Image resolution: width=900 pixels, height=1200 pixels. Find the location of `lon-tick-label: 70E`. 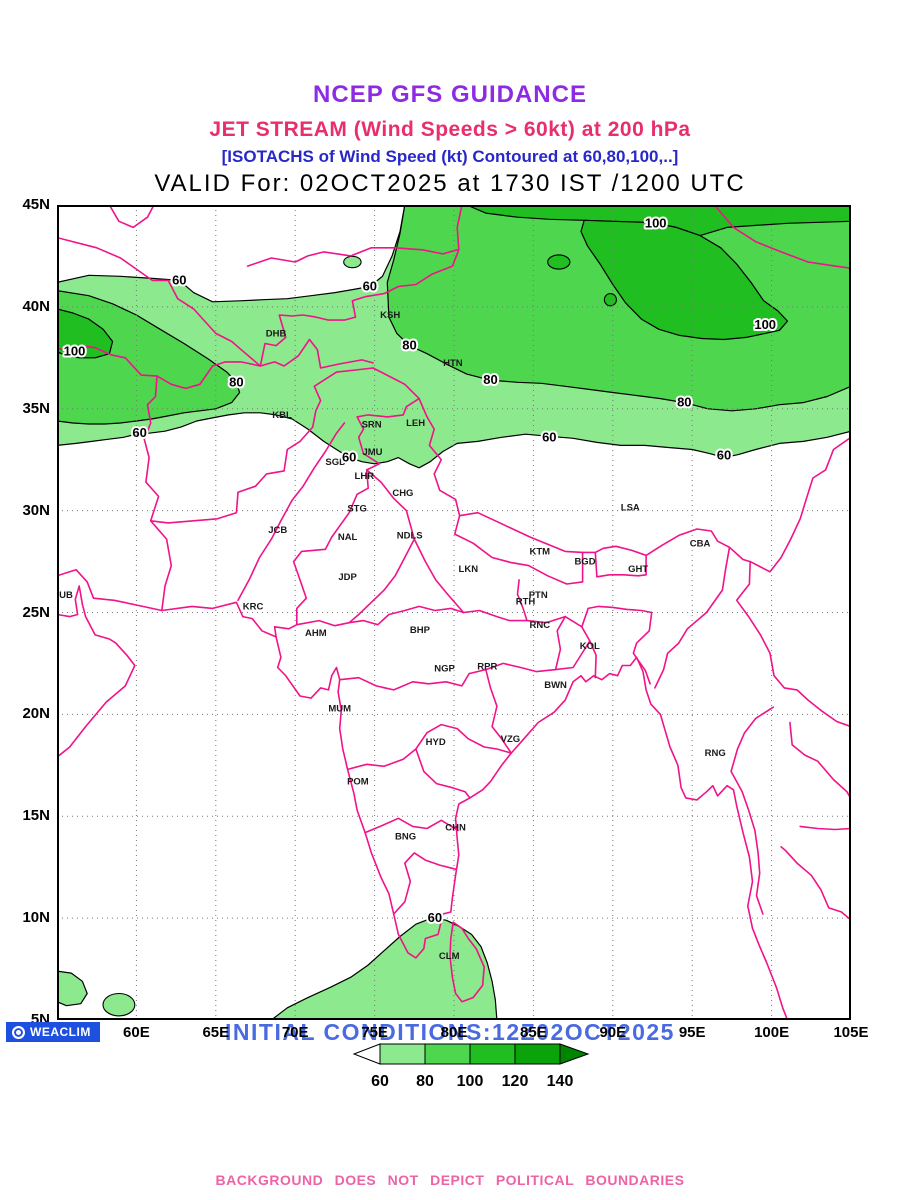

lon-tick-label: 70E is located at coordinates (295, 1032).